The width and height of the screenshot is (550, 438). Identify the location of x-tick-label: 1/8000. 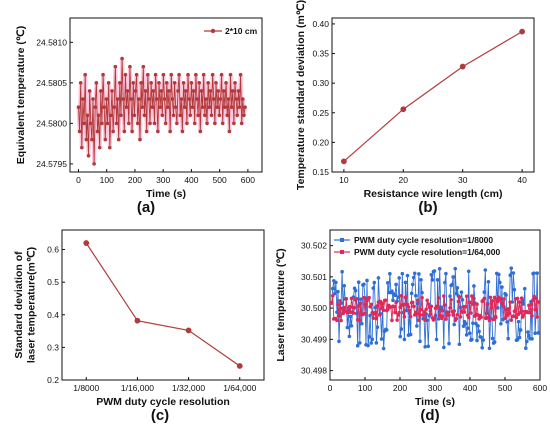
(86, 388).